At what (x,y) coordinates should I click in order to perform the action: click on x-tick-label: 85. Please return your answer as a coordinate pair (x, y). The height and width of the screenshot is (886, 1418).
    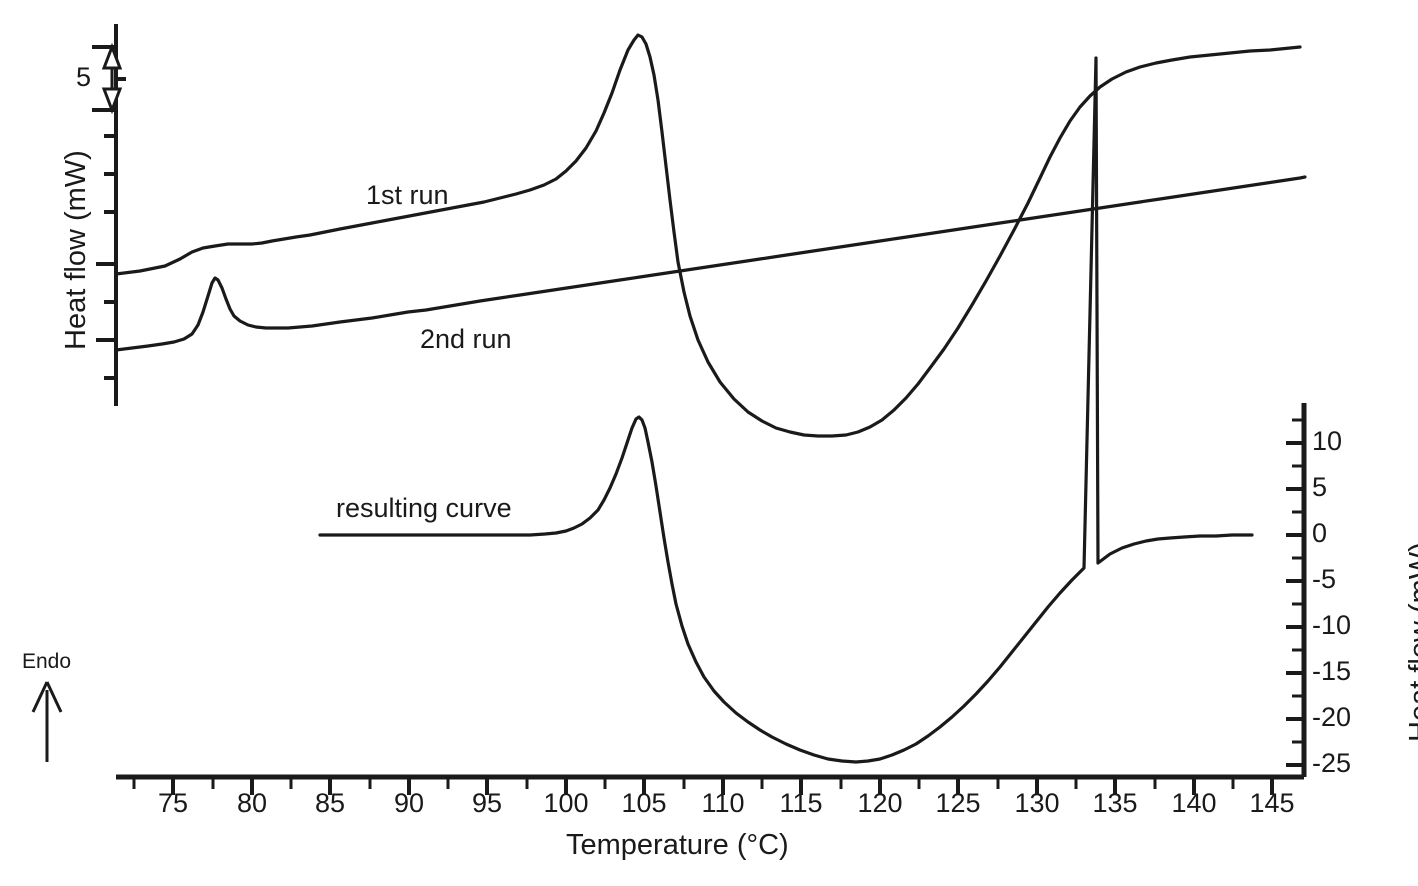
    Looking at the image, I should click on (330, 803).